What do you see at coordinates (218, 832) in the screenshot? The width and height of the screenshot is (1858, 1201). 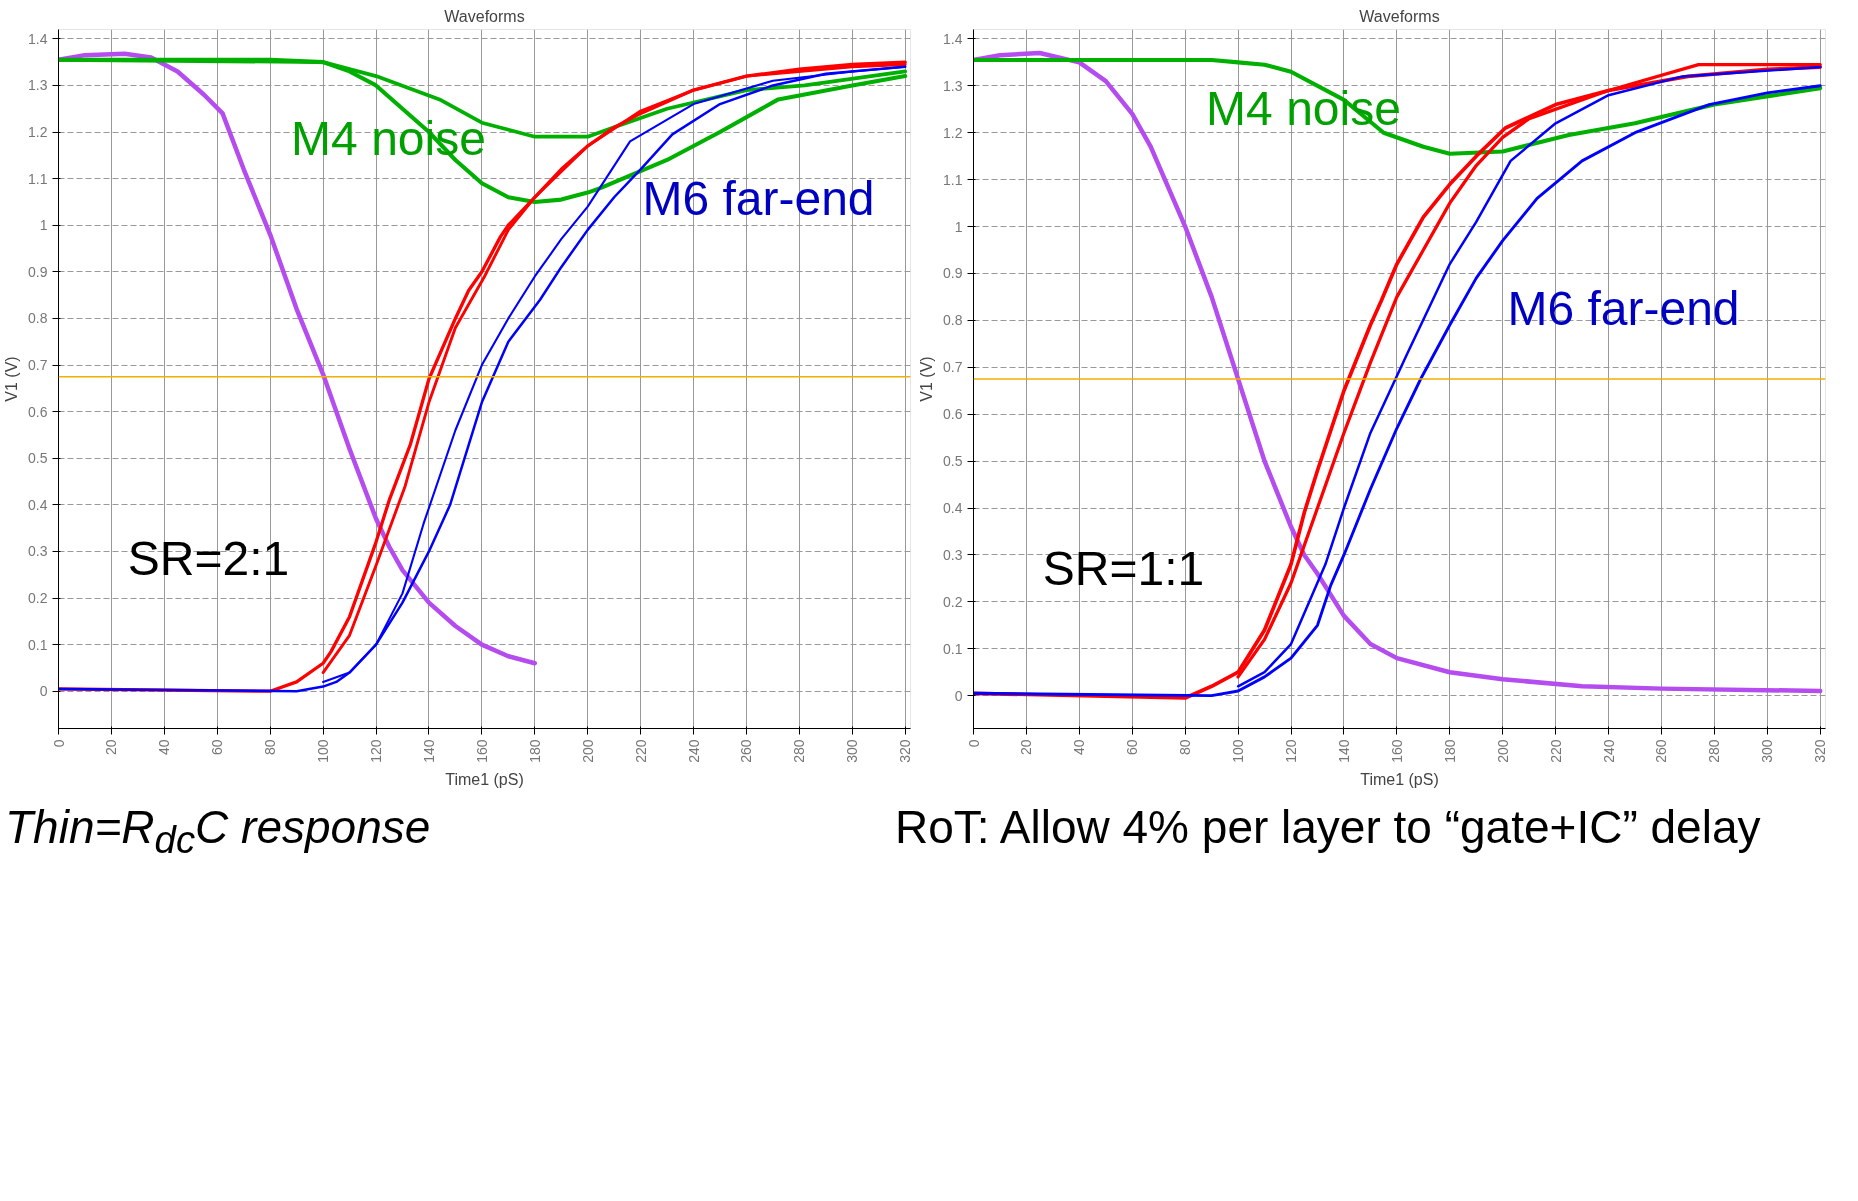 I see `text: Thin=R$_{dc}$C response` at bounding box center [218, 832].